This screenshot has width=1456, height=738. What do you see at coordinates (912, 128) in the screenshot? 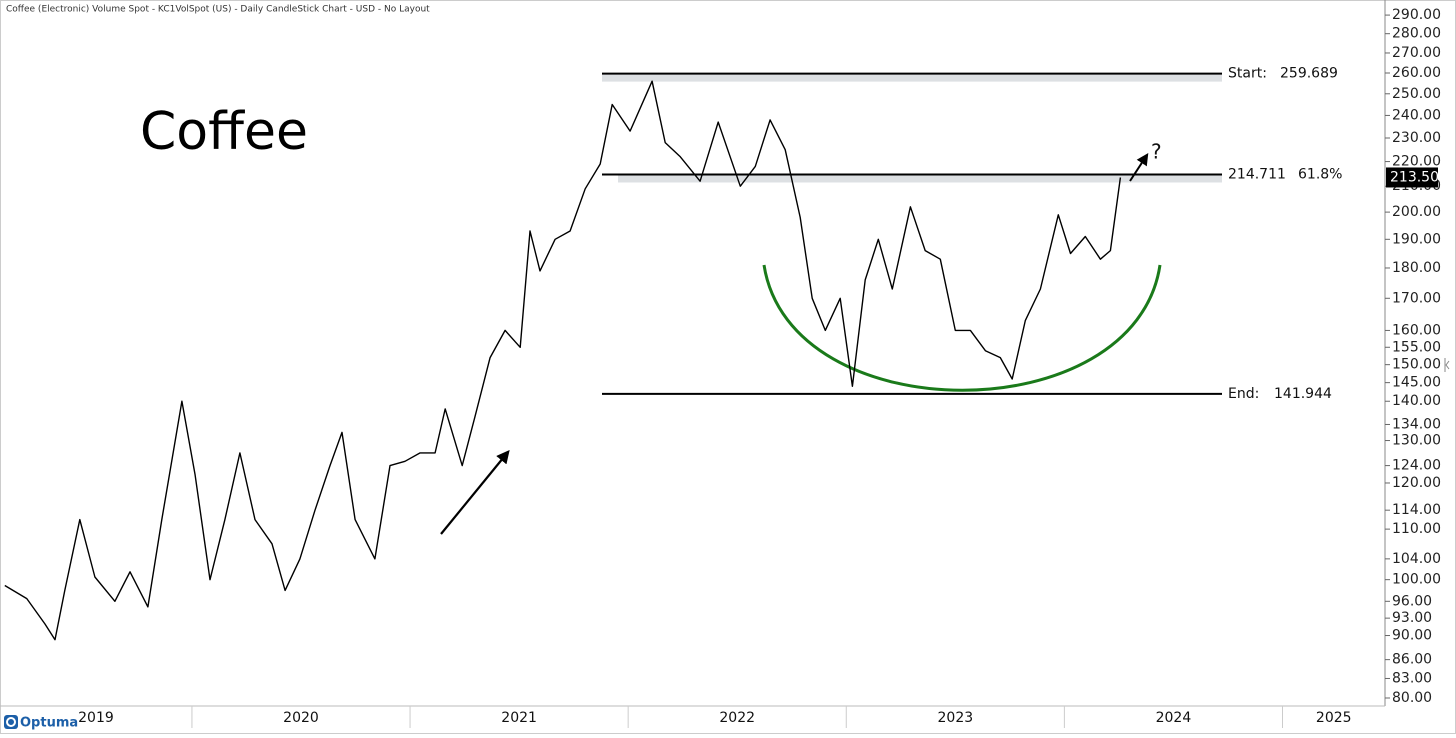
I see `level-bands` at bounding box center [912, 128].